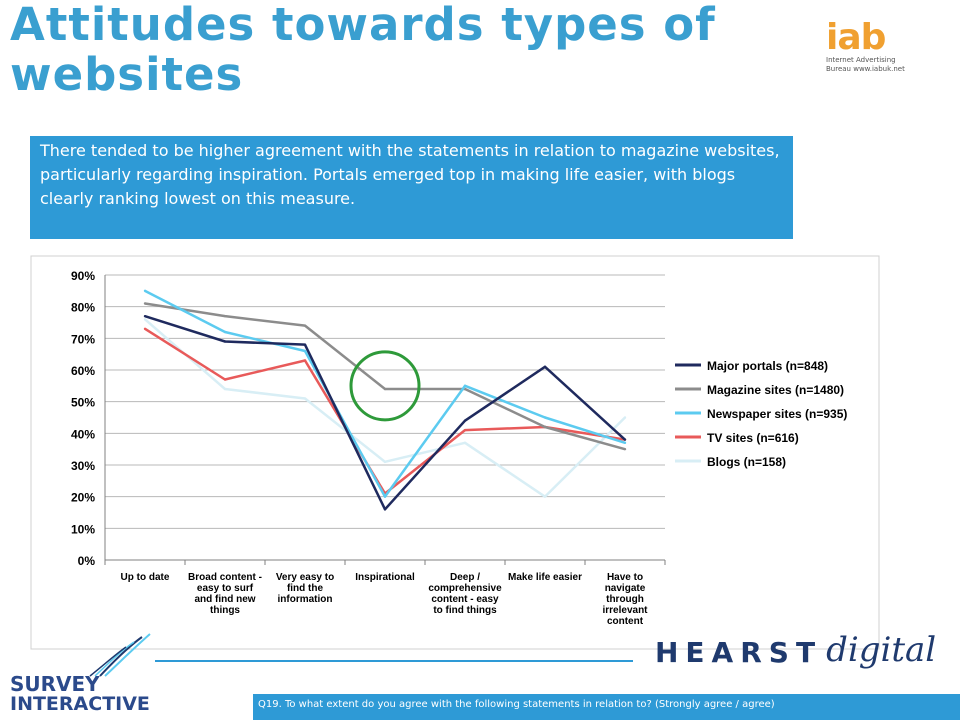  What do you see at coordinates (465, 610) in the screenshot?
I see `x-tick-label: to find things` at bounding box center [465, 610].